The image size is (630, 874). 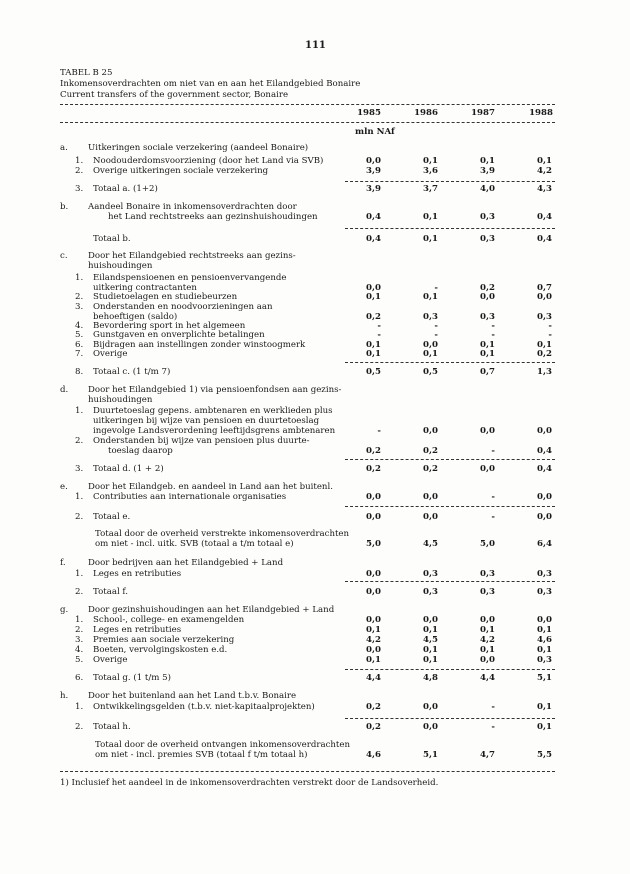 I want to click on cell-value-1988: 6,4, so click(x=544, y=544).